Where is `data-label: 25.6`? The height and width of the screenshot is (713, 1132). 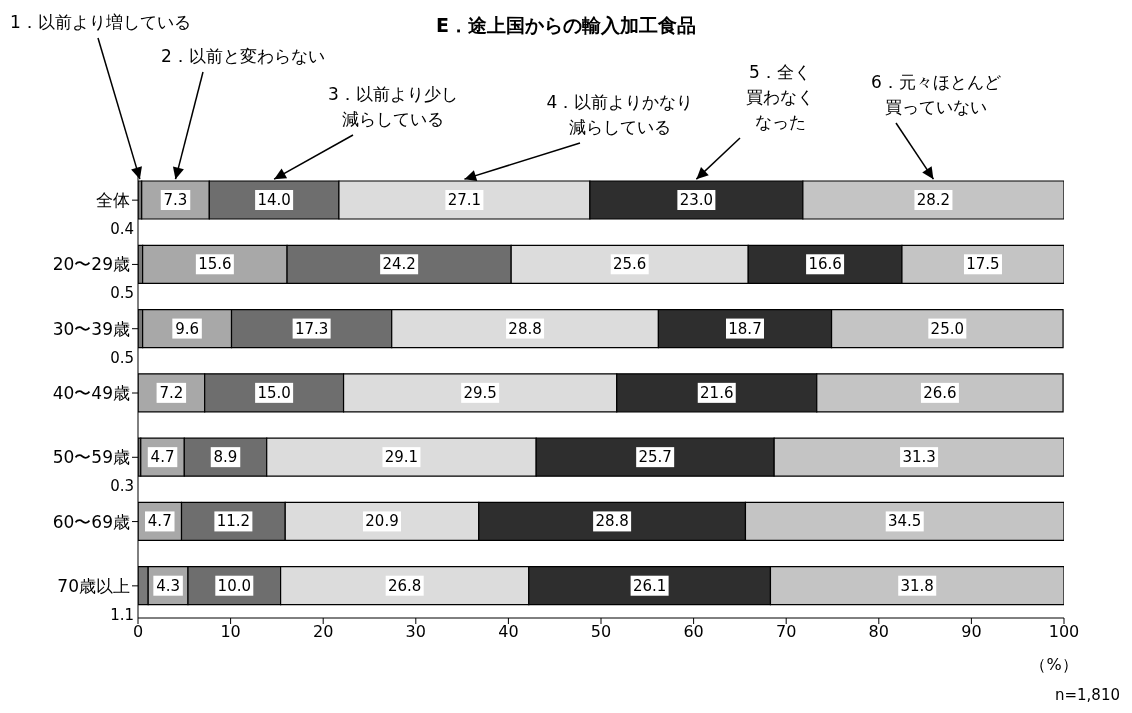
data-label: 25.6 is located at coordinates (630, 264).